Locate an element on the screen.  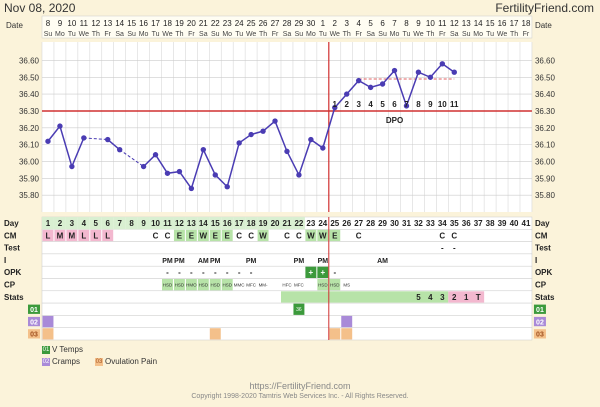
y-tick-label-right: 36.60 is located at coordinates (545, 60).